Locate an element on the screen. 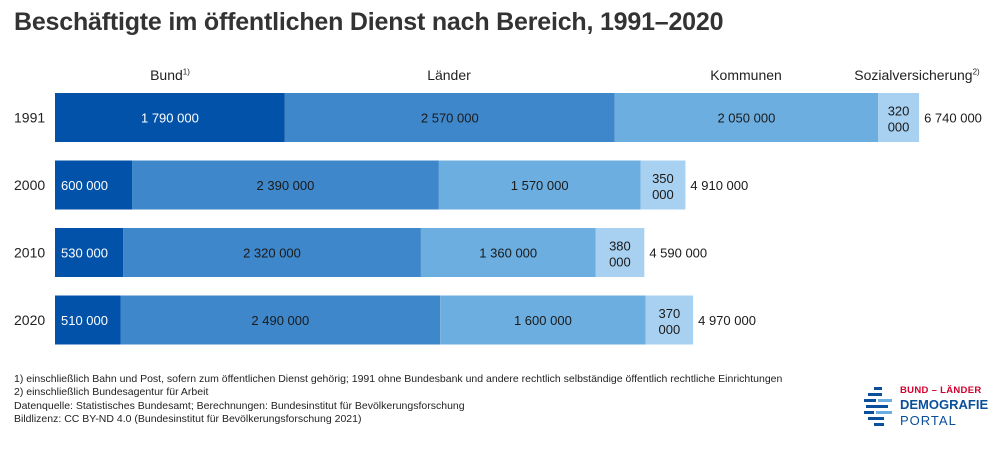 The height and width of the screenshot is (449, 991). bar-sozial-1991 is located at coordinates (899, 117).